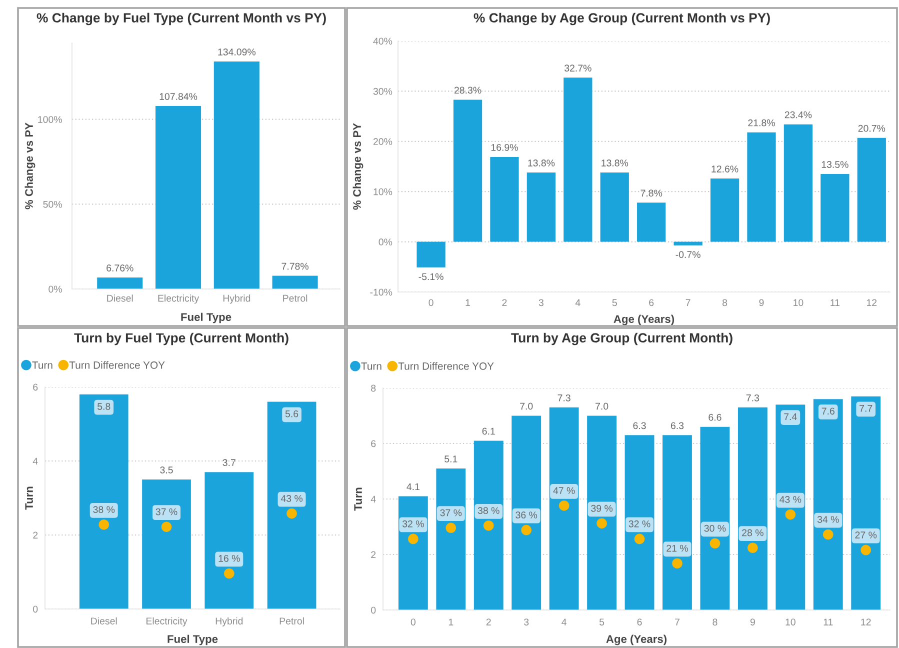  What do you see at coordinates (835, 164) in the screenshot?
I see `data-label: 13.5%` at bounding box center [835, 164].